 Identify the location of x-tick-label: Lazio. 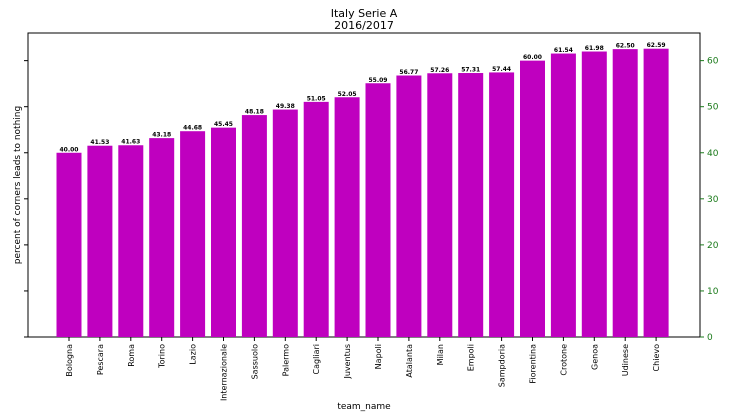
(193, 354).